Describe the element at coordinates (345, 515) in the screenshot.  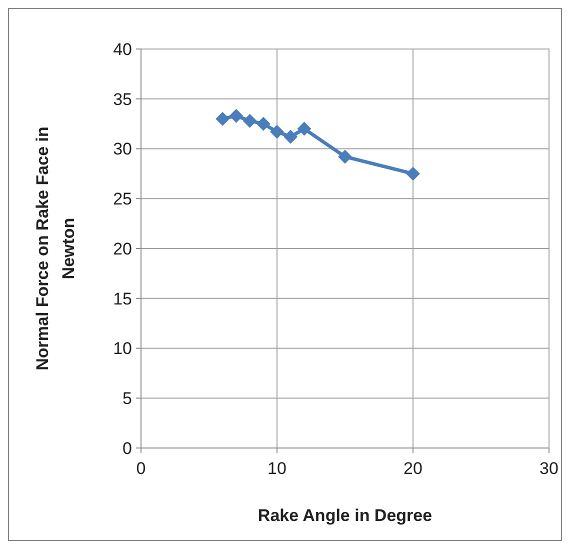
I see `x-axis-title: Rake Angle in Degree` at that location.